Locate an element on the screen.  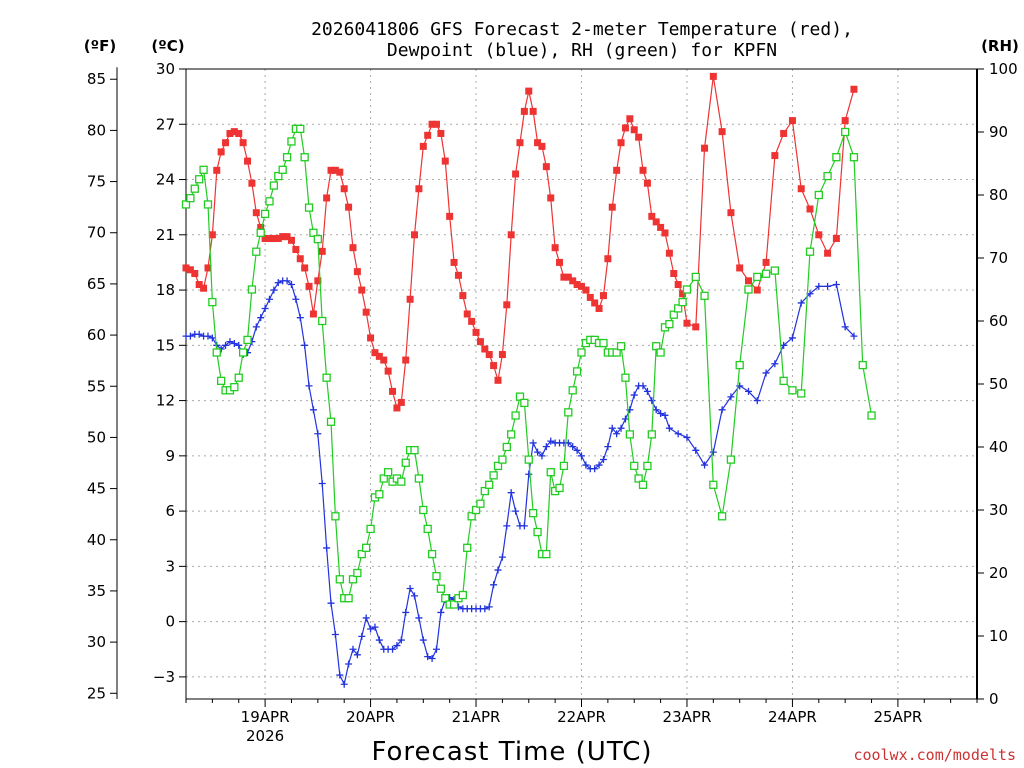
fahrenheit-tick-label: 25 is located at coordinates (96, 693).